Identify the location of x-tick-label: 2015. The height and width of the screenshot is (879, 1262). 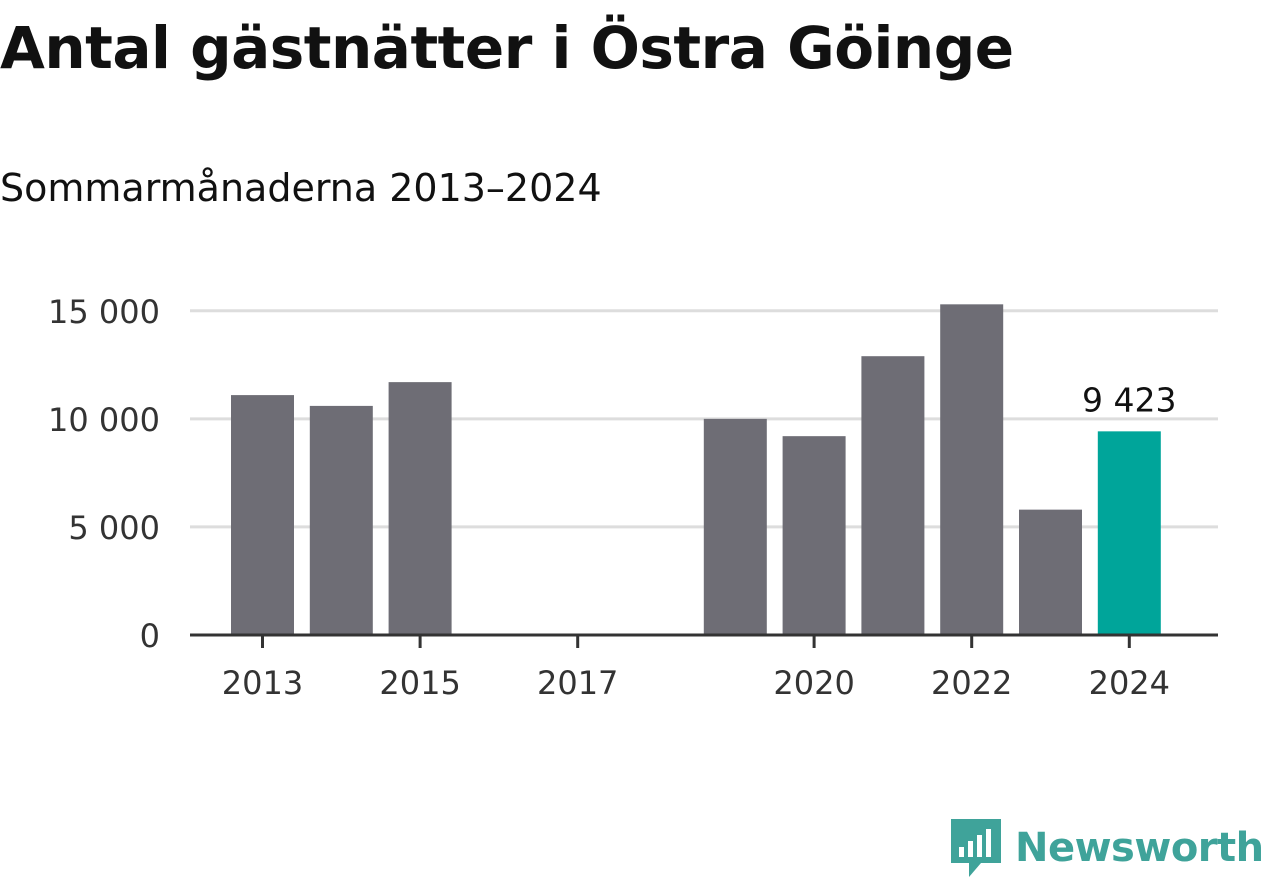
(419, 683).